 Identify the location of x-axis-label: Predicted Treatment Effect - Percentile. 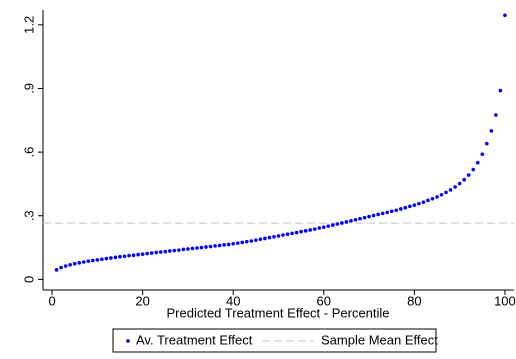
(277, 312).